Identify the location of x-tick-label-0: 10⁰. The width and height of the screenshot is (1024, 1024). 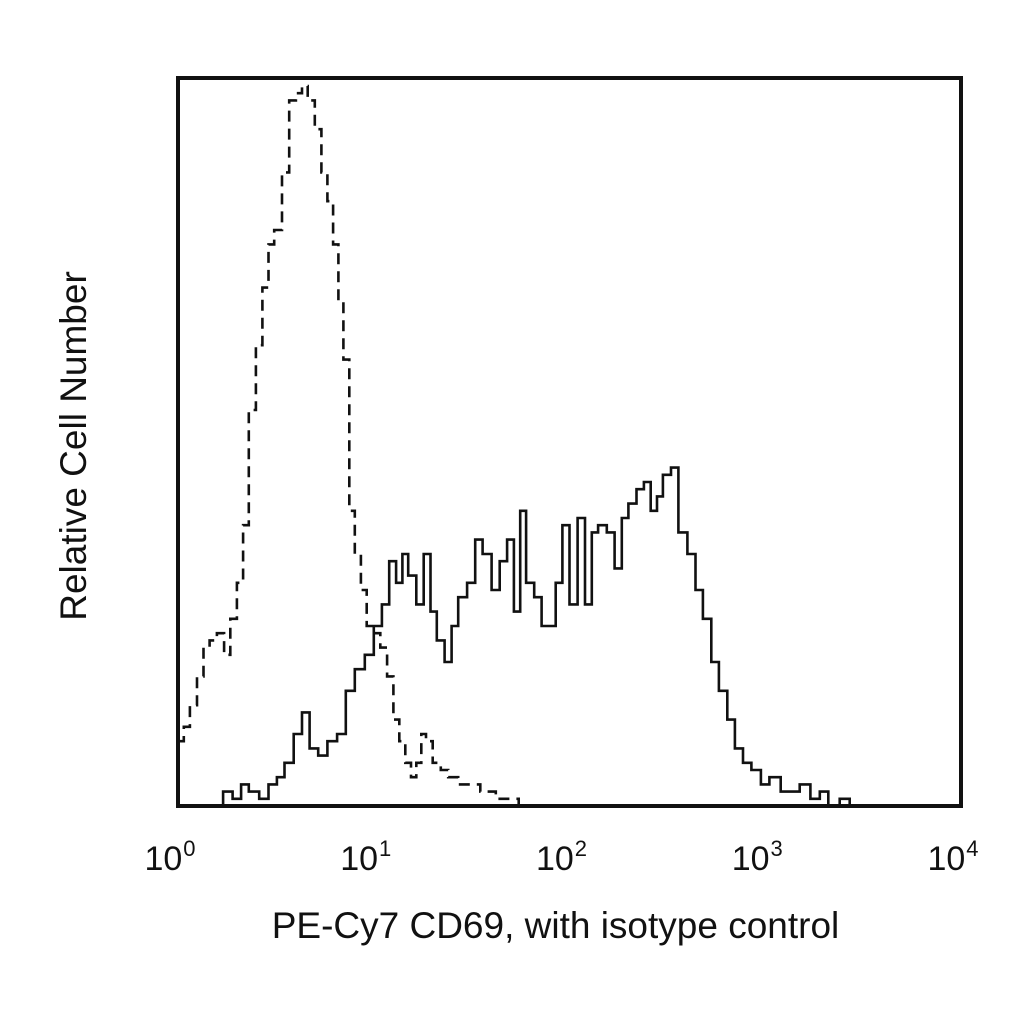
(169, 857).